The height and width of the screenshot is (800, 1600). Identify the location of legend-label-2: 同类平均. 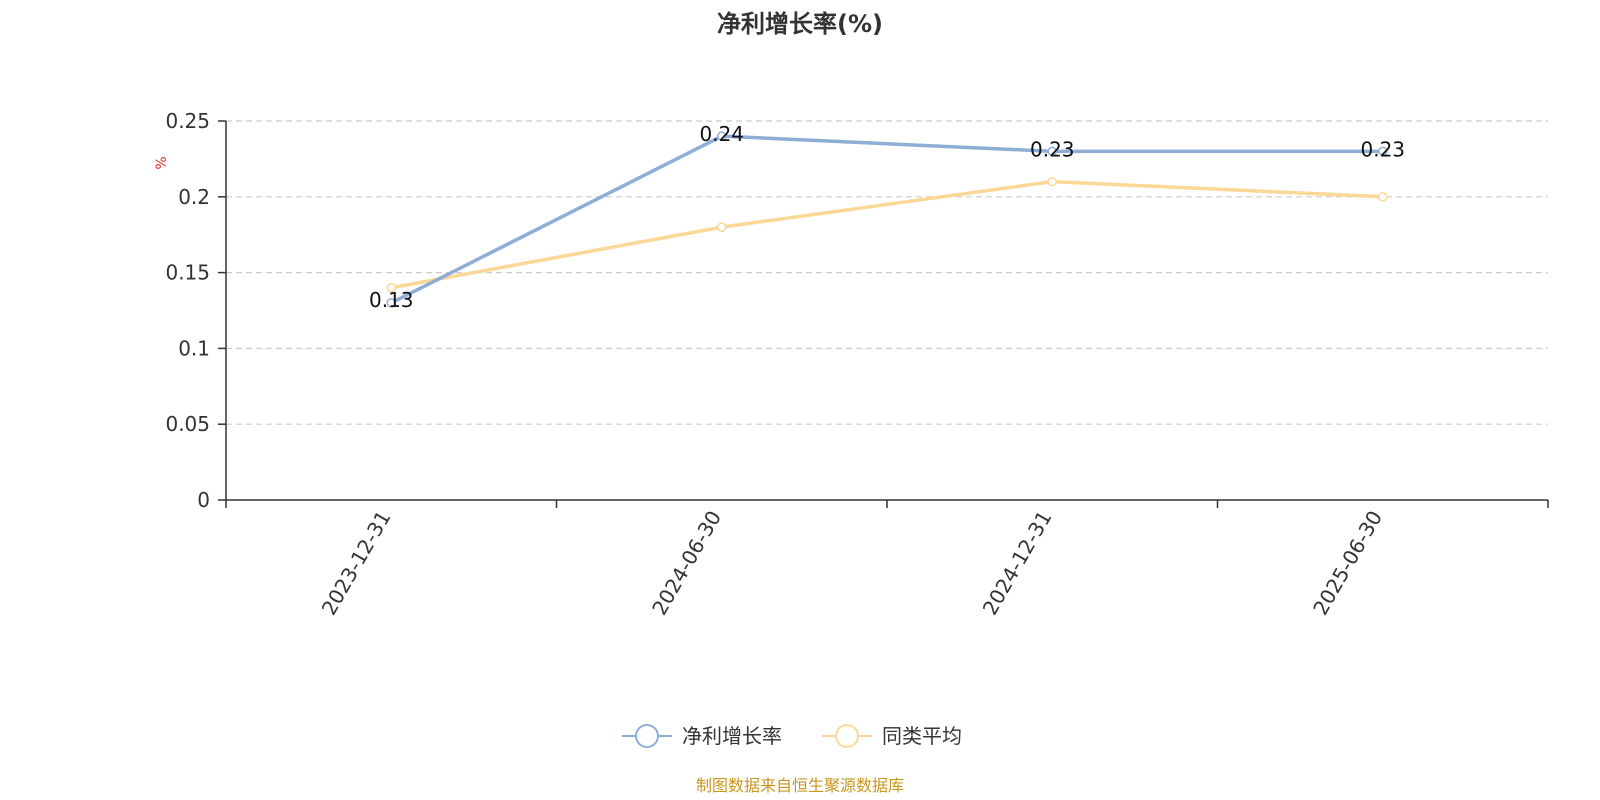
(922, 736).